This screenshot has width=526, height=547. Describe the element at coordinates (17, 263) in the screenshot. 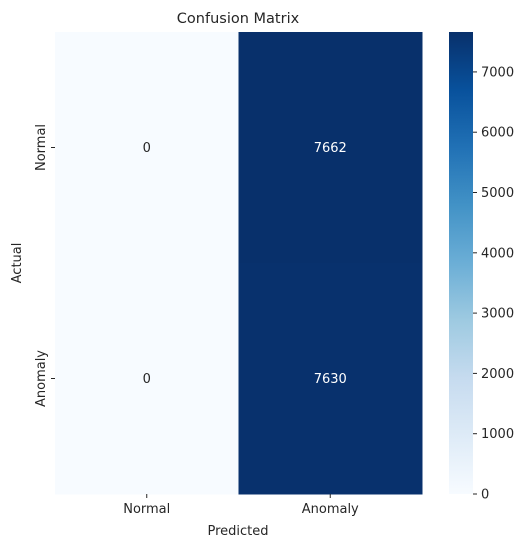

I see `y-axis-label: Actual` at that location.